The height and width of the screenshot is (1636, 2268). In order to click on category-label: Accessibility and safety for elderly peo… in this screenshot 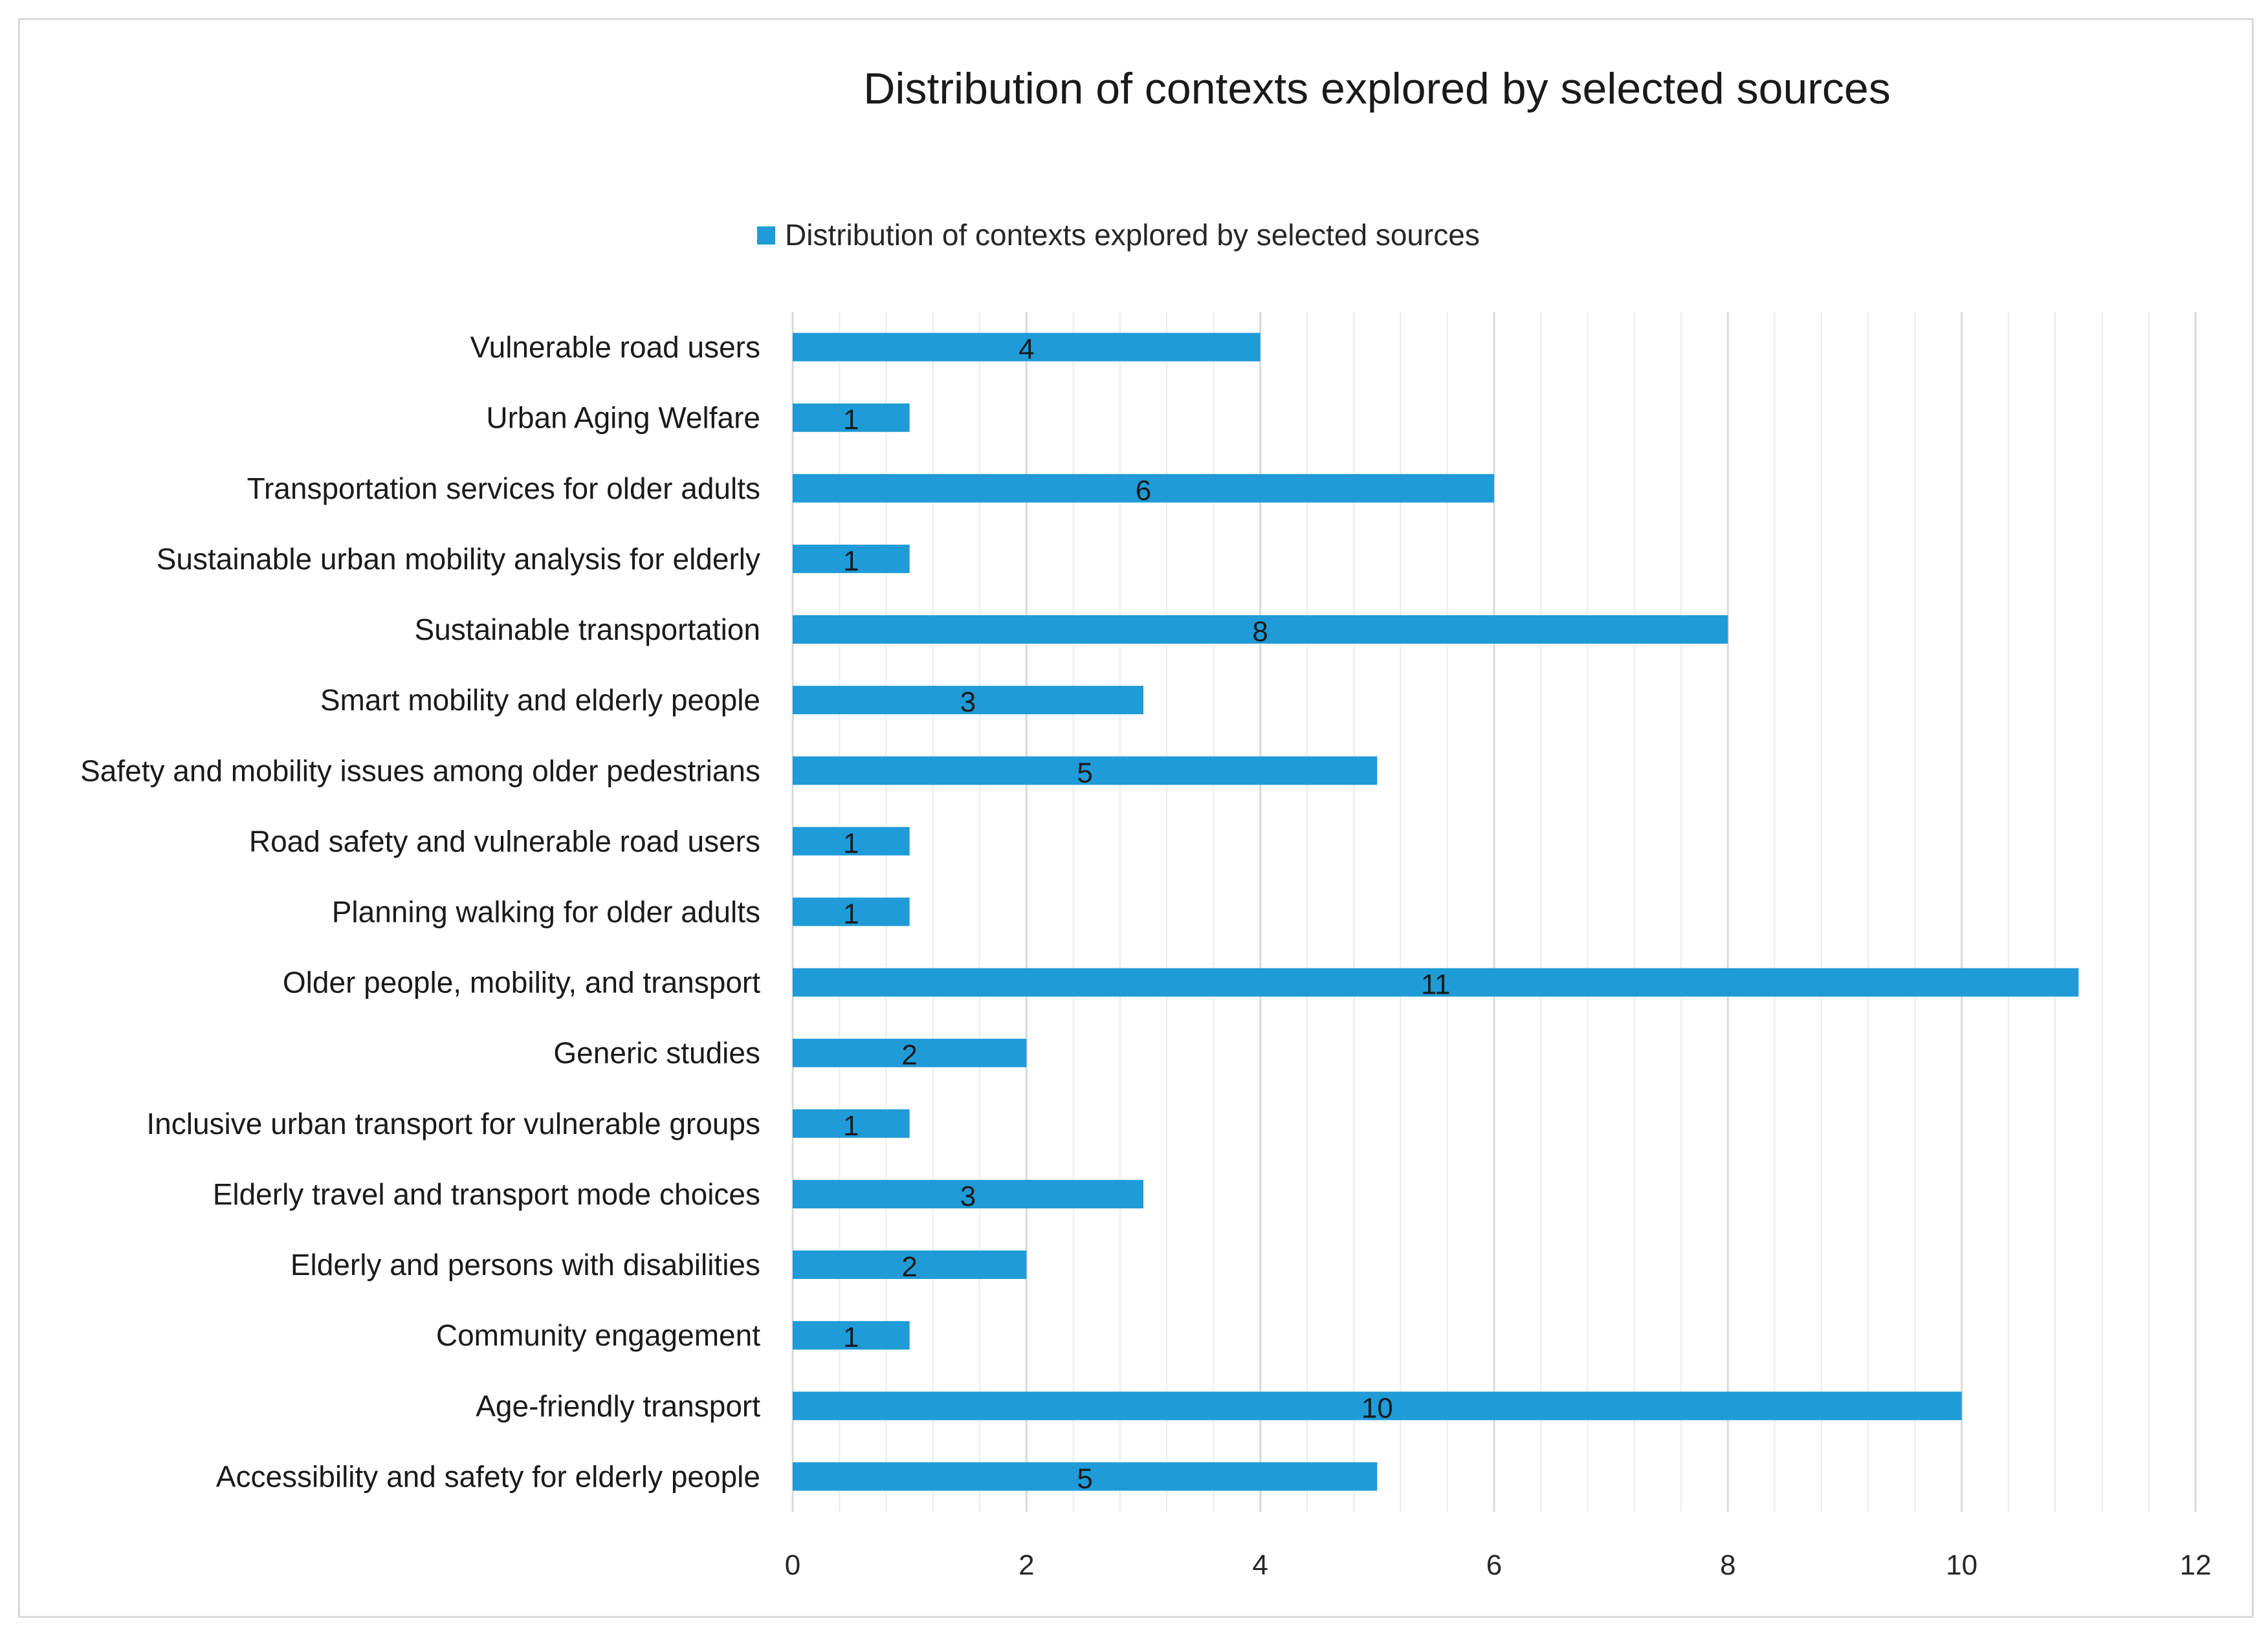, I will do `click(488, 1476)`.